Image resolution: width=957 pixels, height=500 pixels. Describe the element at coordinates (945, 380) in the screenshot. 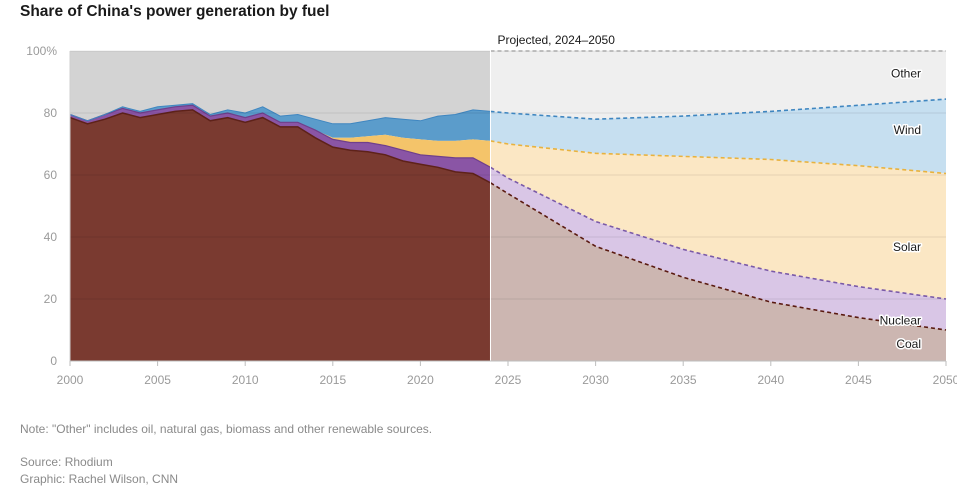

I see `x-tick-label: 2050` at that location.